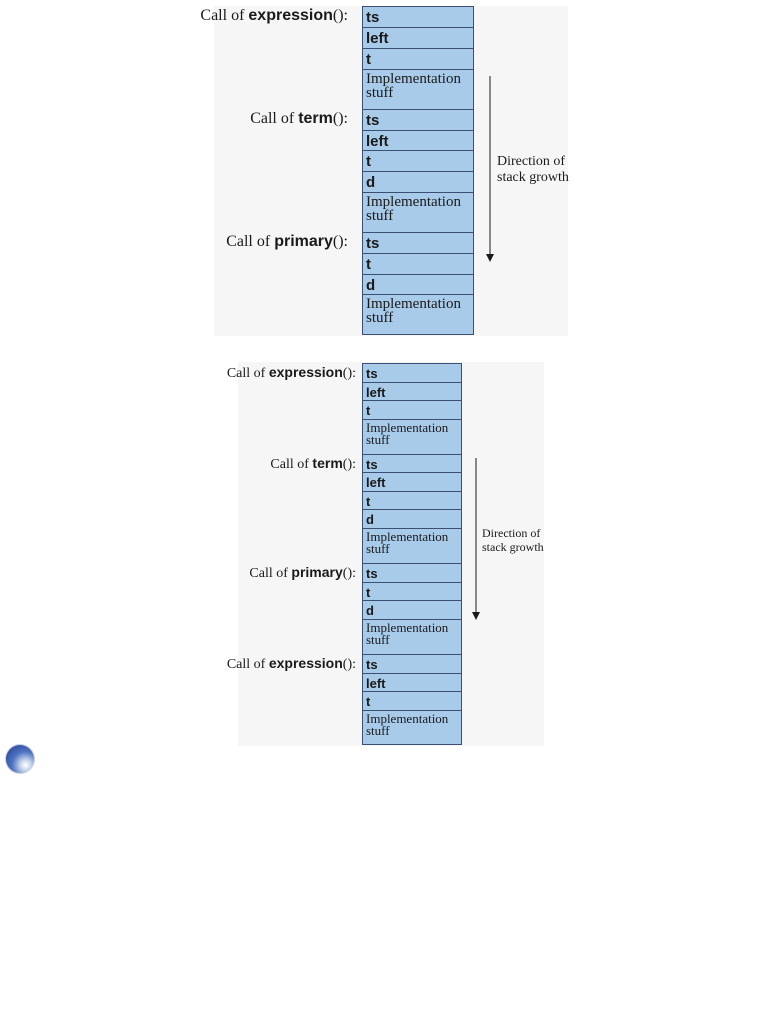 Image resolution: width=782 pixels, height=1012 pixels. Describe the element at coordinates (287, 241) in the screenshot. I see `diagram-1-call-primary: Call of primary():` at that location.